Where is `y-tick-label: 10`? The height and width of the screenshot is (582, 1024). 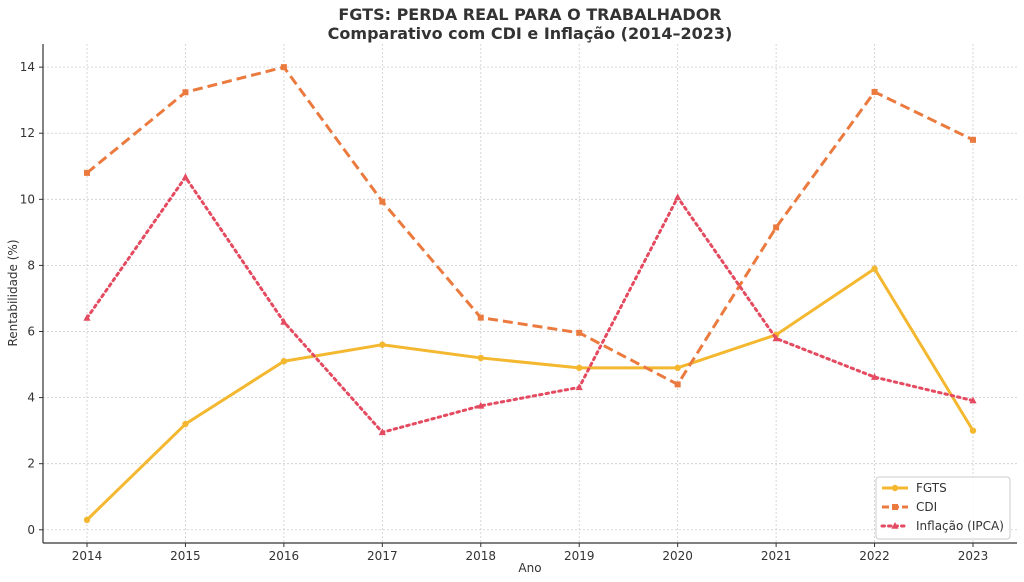 y-tick-label: 10 is located at coordinates (27, 199).